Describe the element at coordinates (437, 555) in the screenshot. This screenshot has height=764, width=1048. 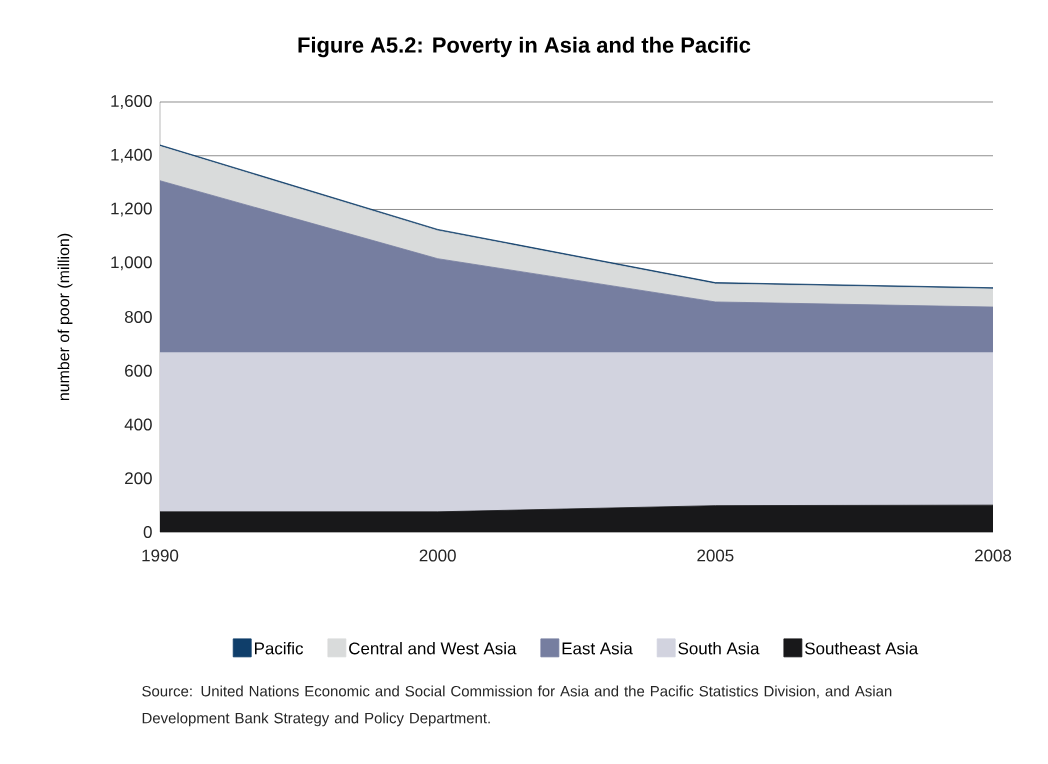
I see `x-tick-label: 2000` at that location.